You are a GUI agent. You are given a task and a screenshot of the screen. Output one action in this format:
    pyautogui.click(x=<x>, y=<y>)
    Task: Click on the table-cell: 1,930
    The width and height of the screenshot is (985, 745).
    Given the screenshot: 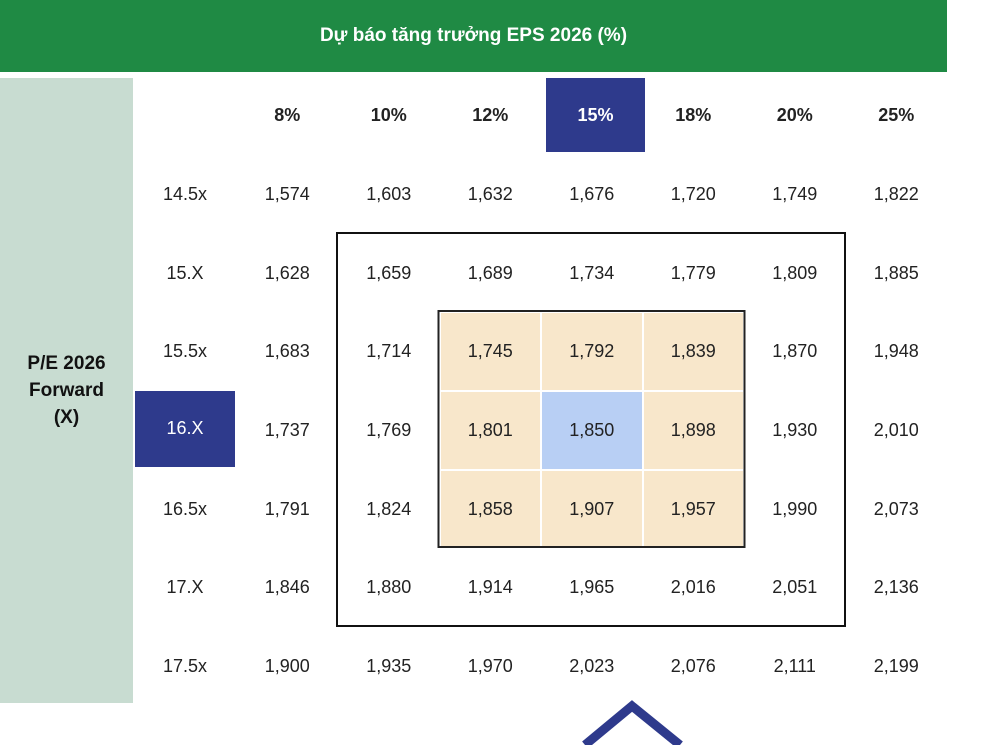 What is the action you would take?
    pyautogui.click(x=795, y=429)
    